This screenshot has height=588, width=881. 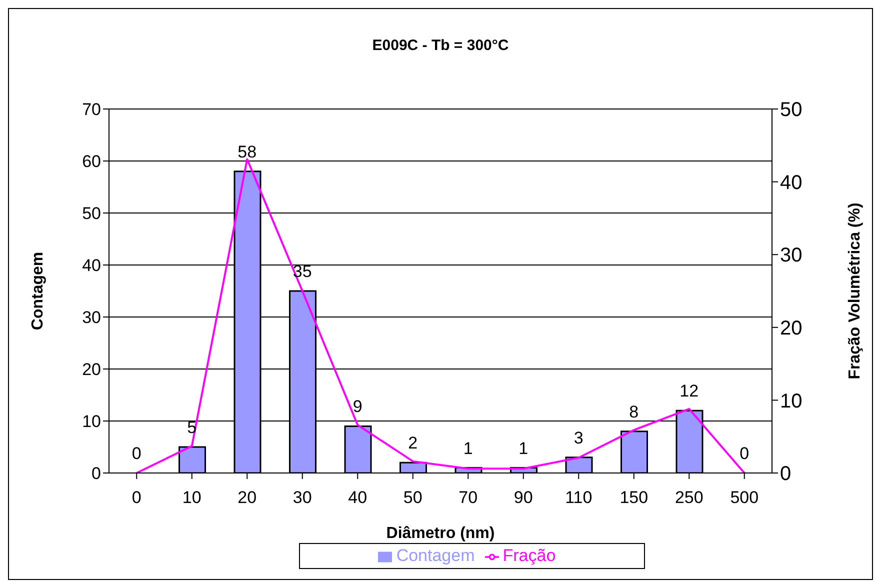 I want to click on y-tick-label: 50, so click(x=91, y=214).